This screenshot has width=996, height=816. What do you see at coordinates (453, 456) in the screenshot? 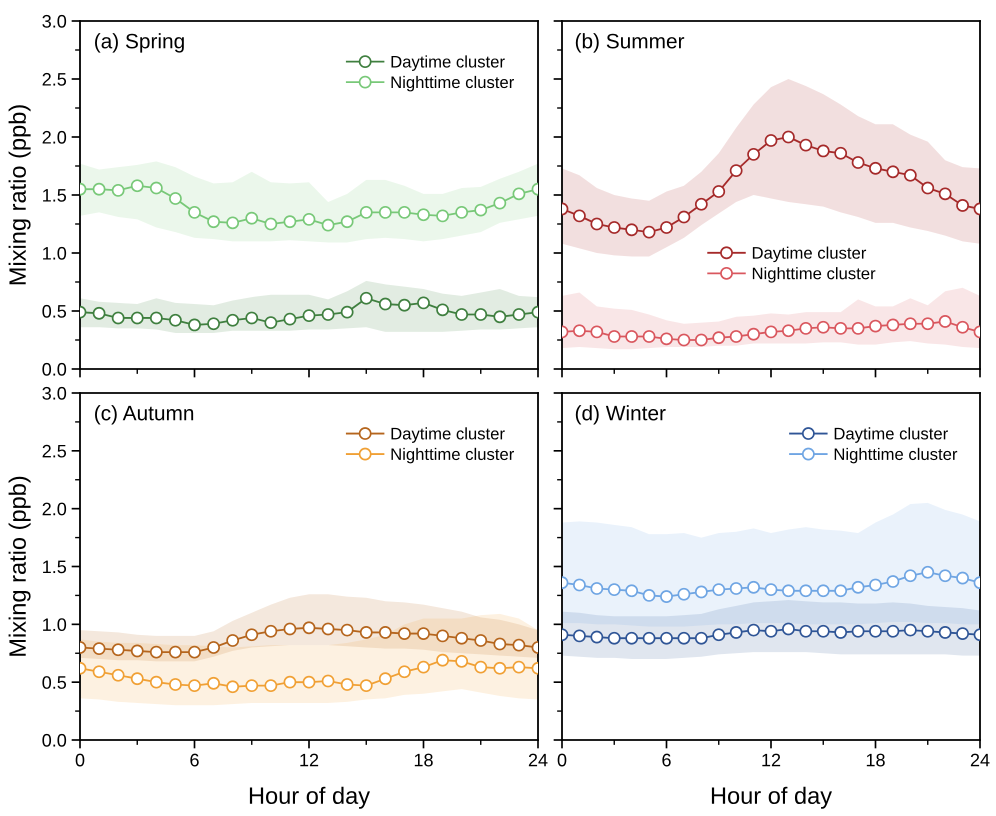
I see `legend-label: Nighttime cluster` at bounding box center [453, 456].